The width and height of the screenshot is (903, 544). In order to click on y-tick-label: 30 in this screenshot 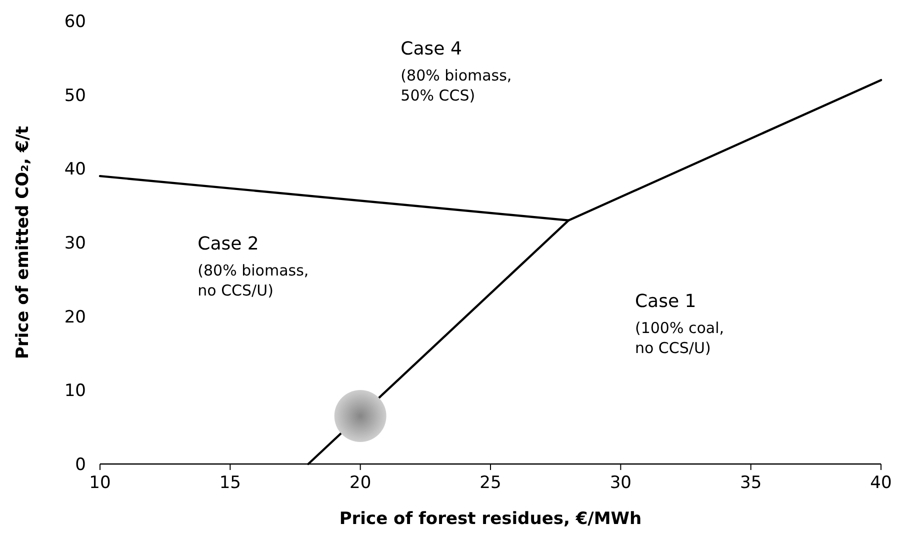, I will do `click(75, 244)`.